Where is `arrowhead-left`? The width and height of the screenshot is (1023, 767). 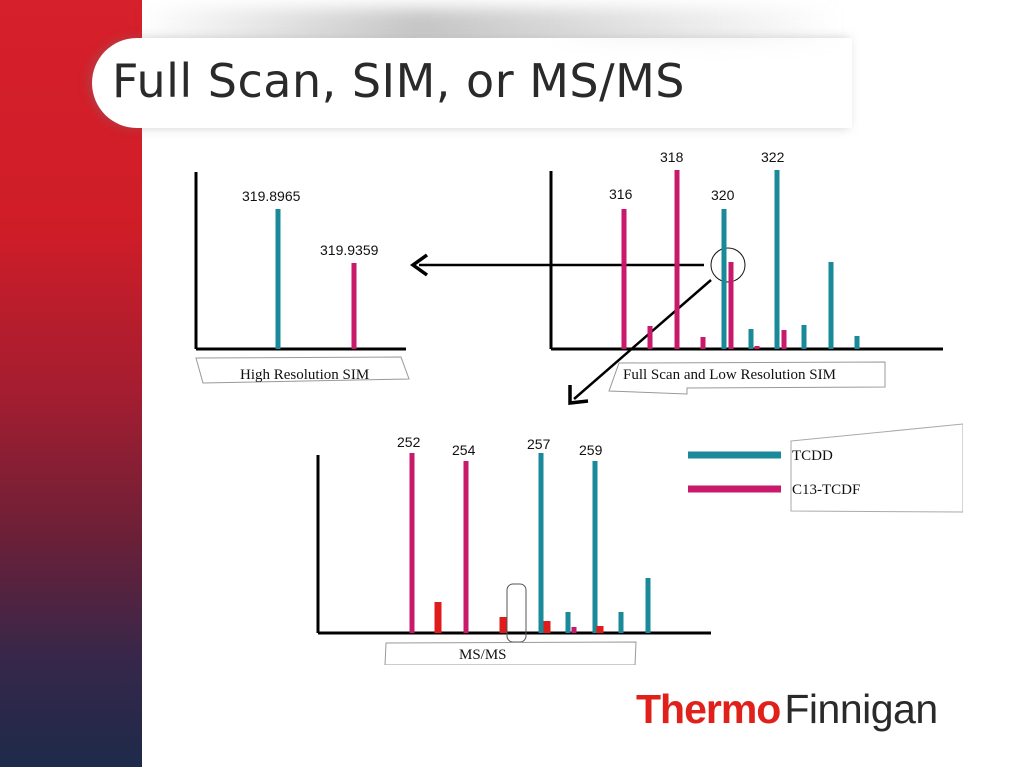
arrowhead-left is located at coordinates (419, 265).